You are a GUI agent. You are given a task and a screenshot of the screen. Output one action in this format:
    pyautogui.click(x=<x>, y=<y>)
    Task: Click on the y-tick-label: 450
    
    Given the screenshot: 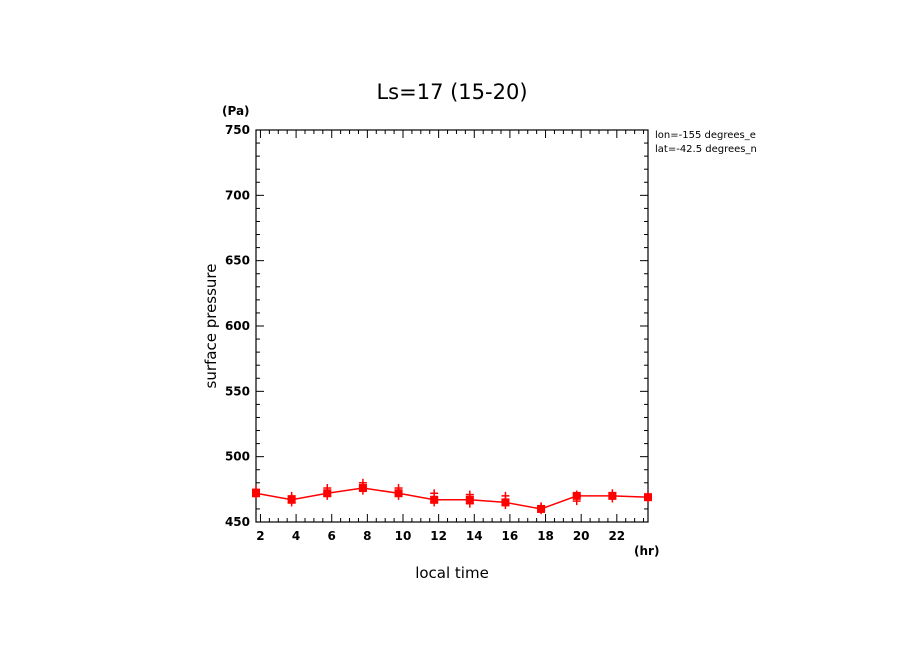 What is the action you would take?
    pyautogui.click(x=237, y=522)
    